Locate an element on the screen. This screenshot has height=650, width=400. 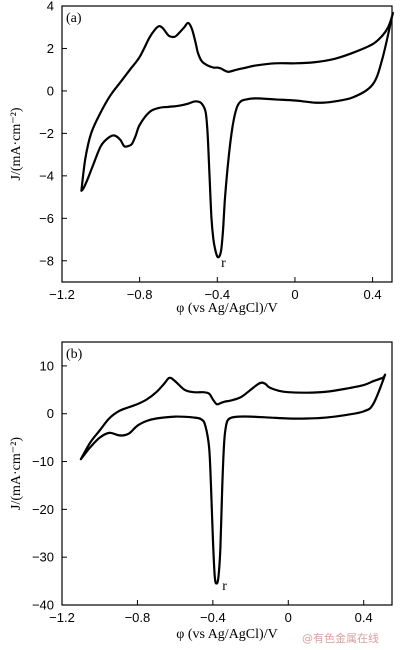
y-tick-label: −20 is located at coordinates (43, 509).